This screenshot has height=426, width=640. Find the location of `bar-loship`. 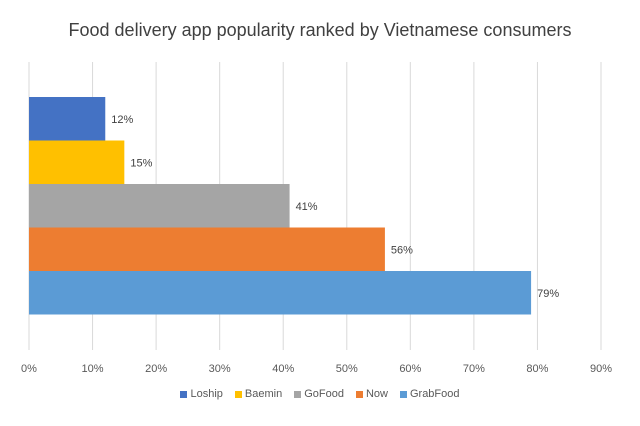

bar-loship is located at coordinates (67, 119).